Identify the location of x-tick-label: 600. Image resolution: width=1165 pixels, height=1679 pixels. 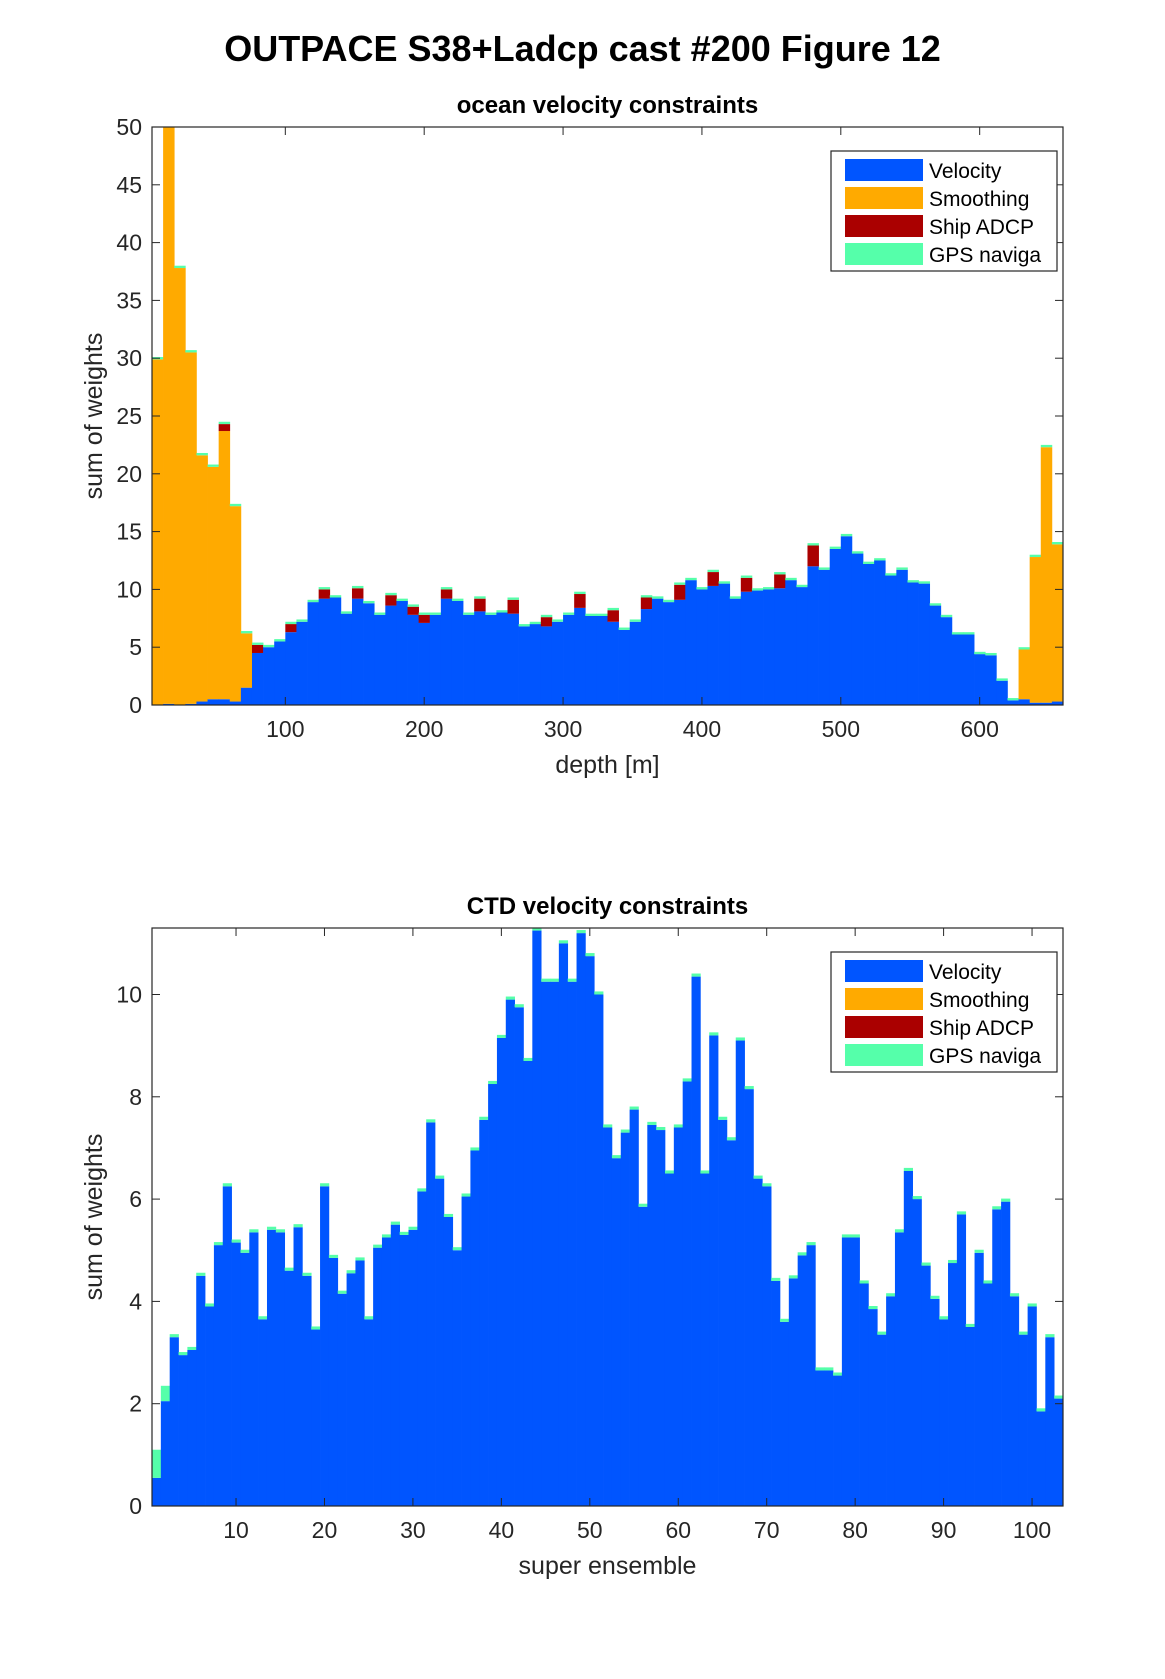
(979, 729).